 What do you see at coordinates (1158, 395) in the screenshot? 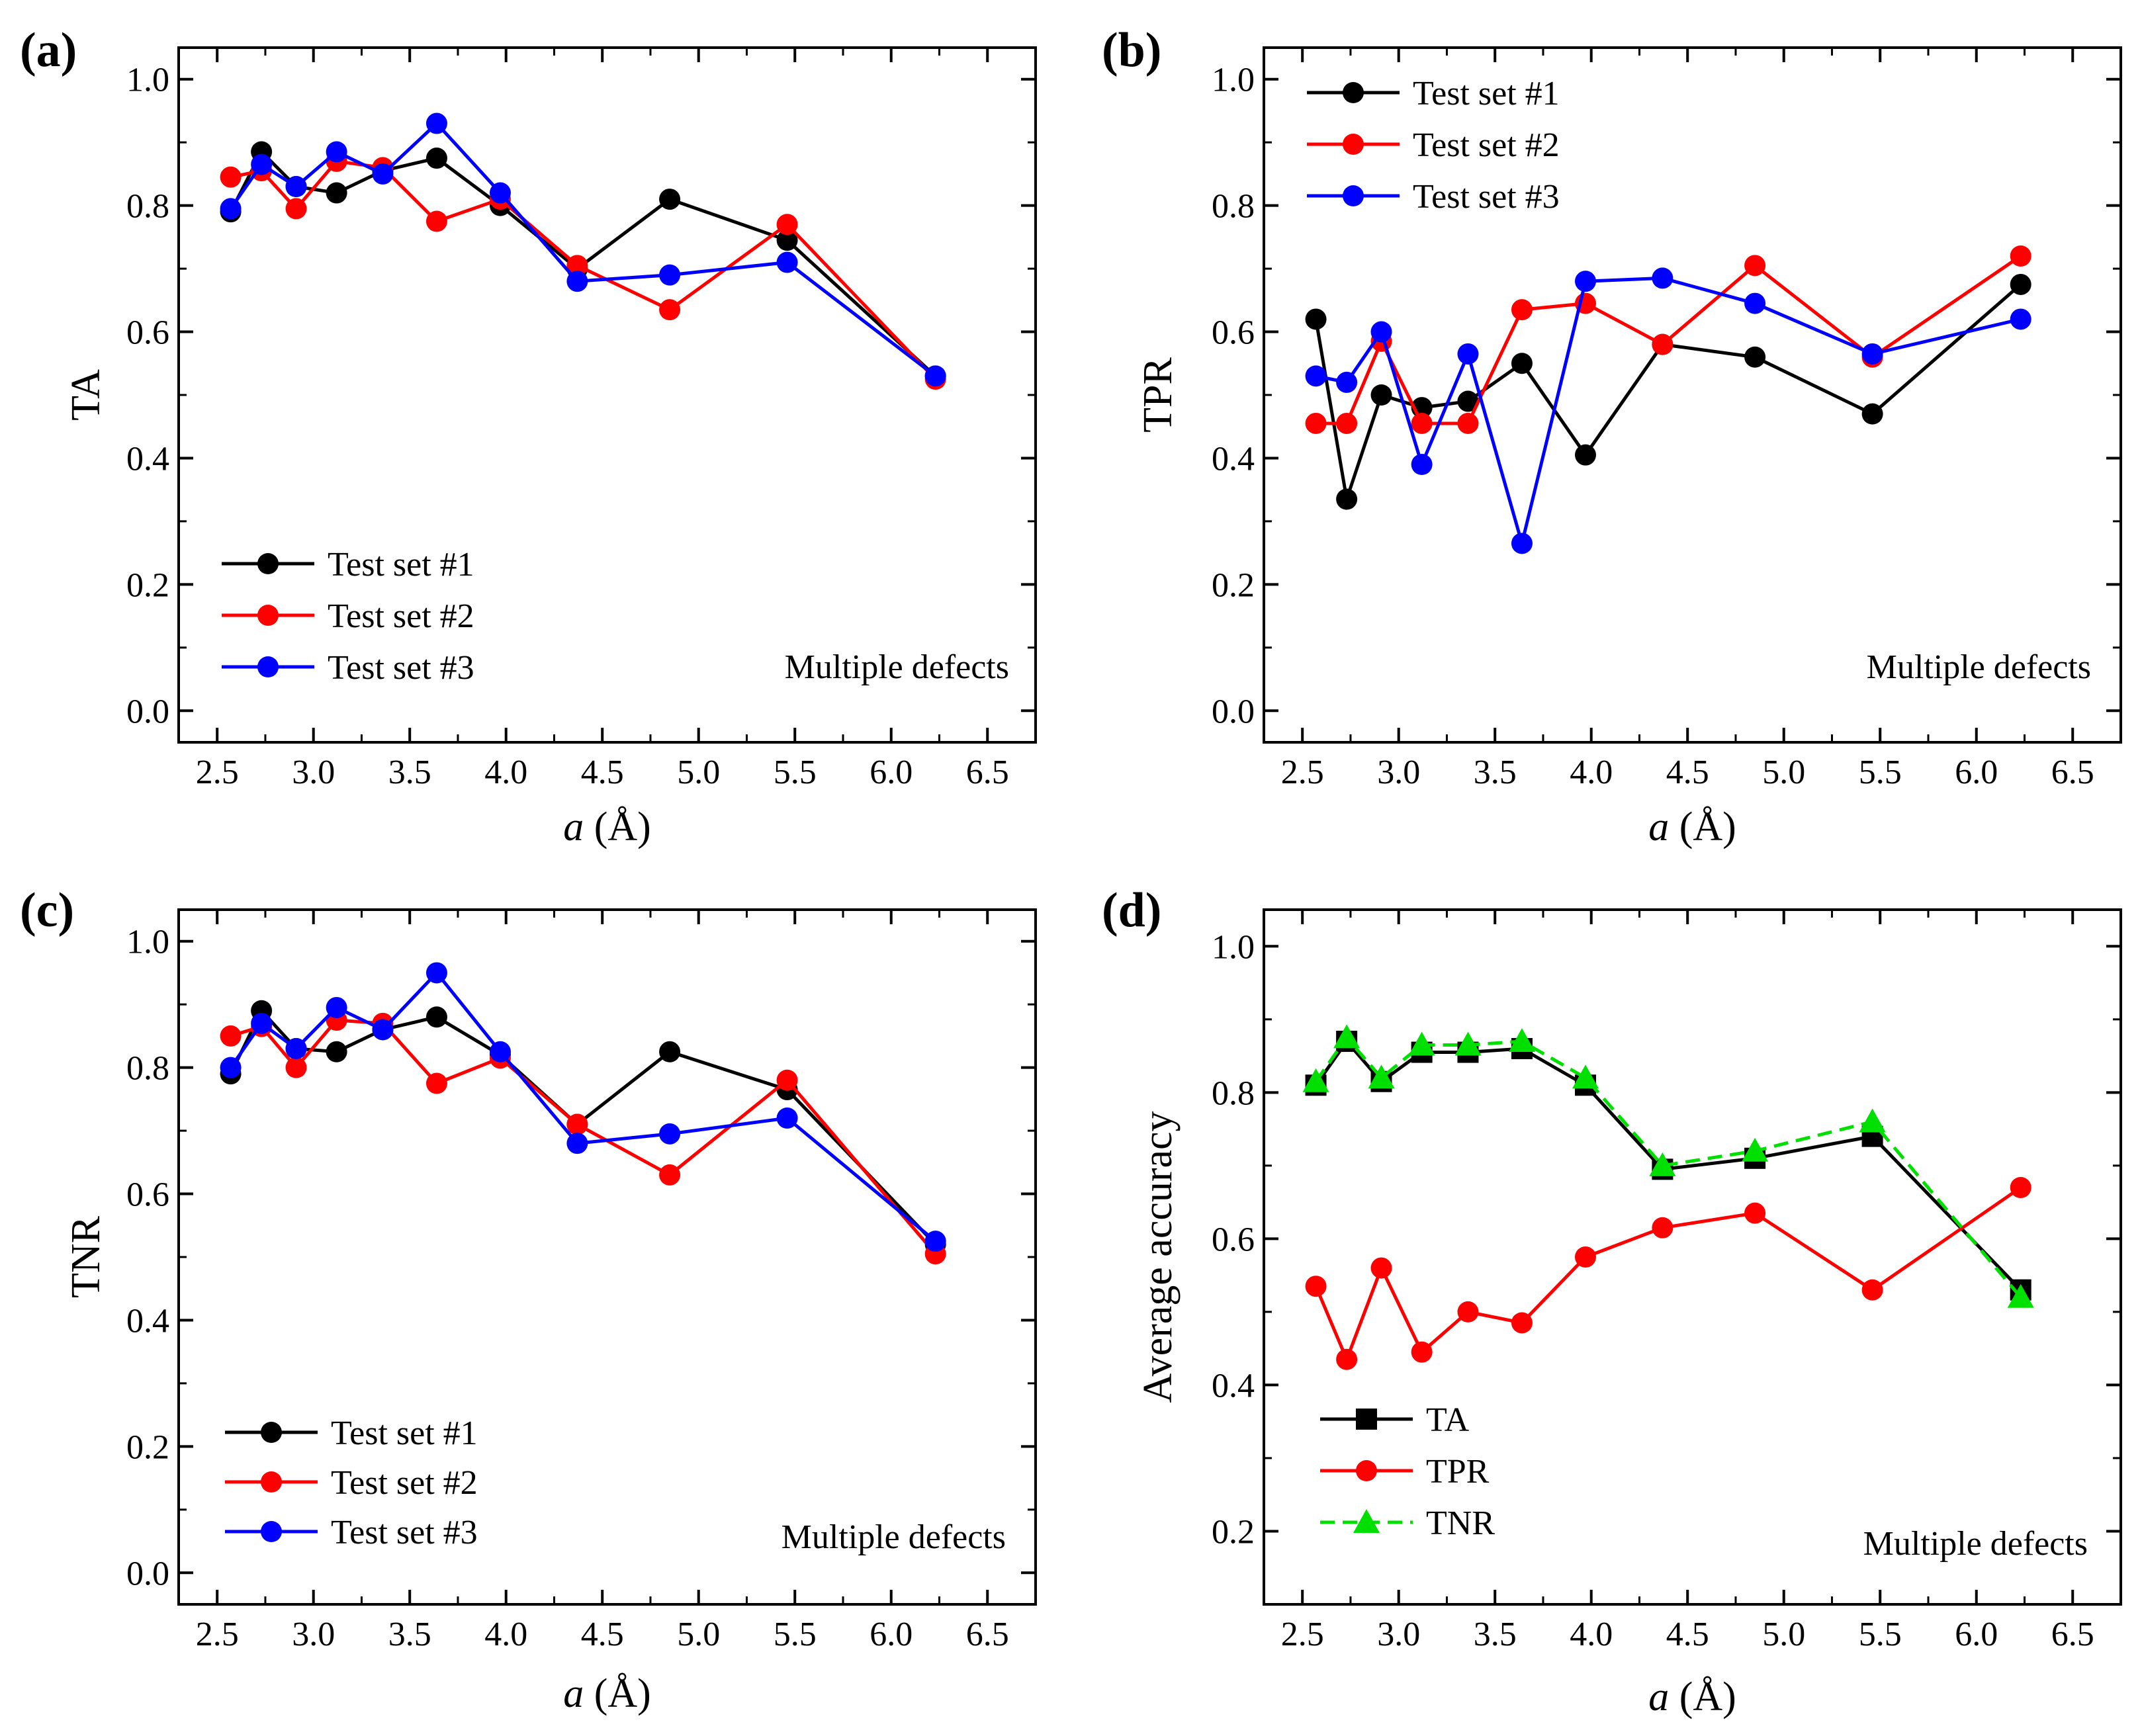
I see `y-axis-label: TPR` at bounding box center [1158, 395].